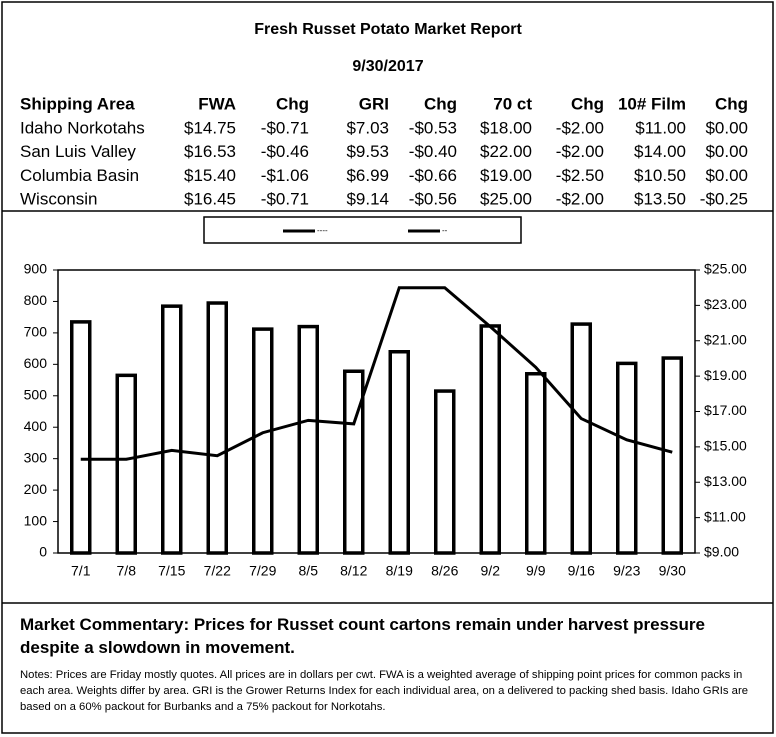 The image size is (776, 737). I want to click on y2-tick-label: $25.00, so click(725, 269).